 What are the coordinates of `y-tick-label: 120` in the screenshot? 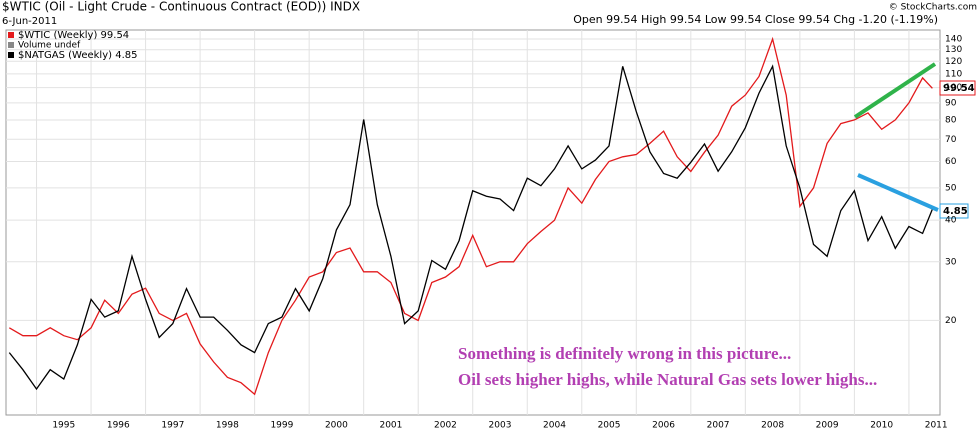 It's located at (953, 62).